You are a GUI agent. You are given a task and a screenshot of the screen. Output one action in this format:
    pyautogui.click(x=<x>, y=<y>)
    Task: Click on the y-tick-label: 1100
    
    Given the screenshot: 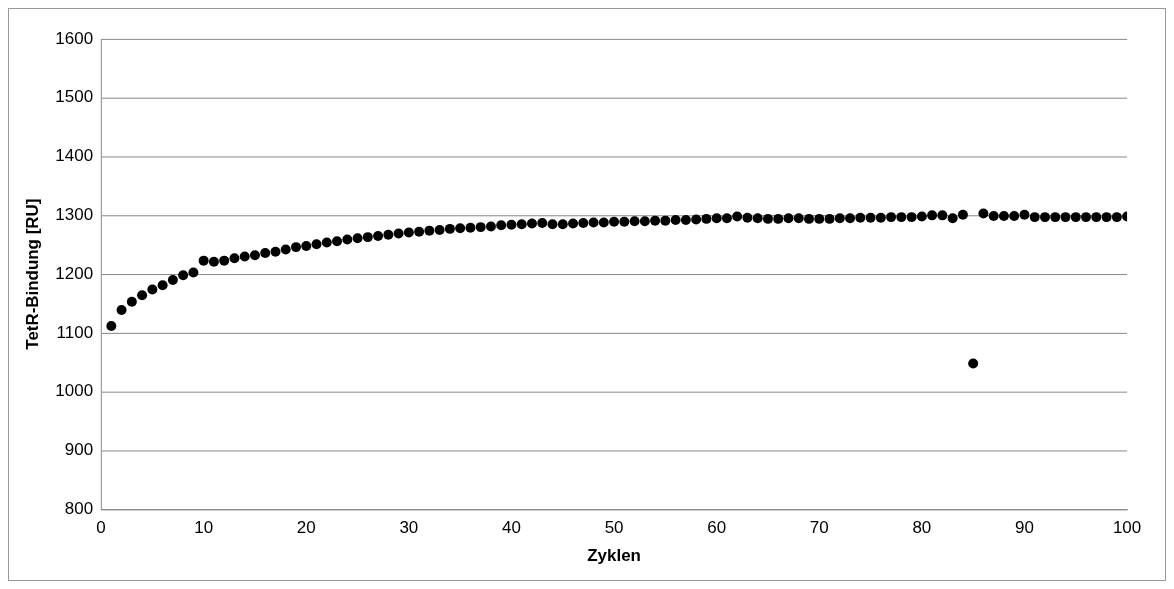 What is the action you would take?
    pyautogui.click(x=75, y=332)
    